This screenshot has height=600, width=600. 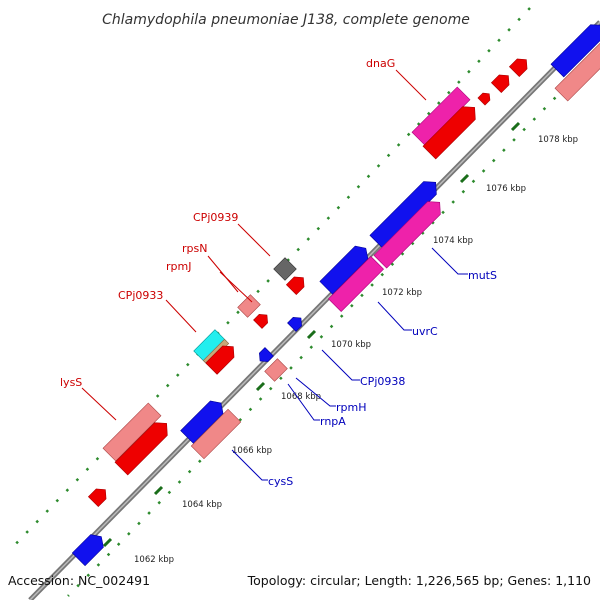 I want to click on gene-feature-cpj0938, so click(x=294, y=324).